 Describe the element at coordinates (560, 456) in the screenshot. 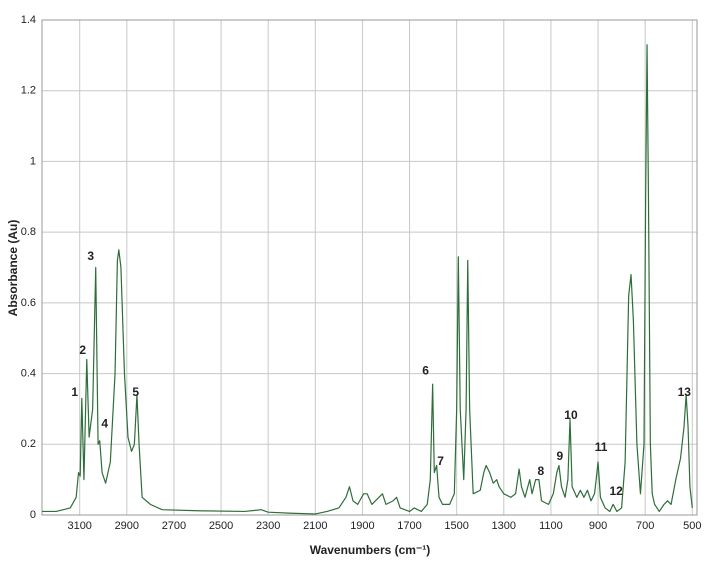

I see `peak-label: 9` at that location.